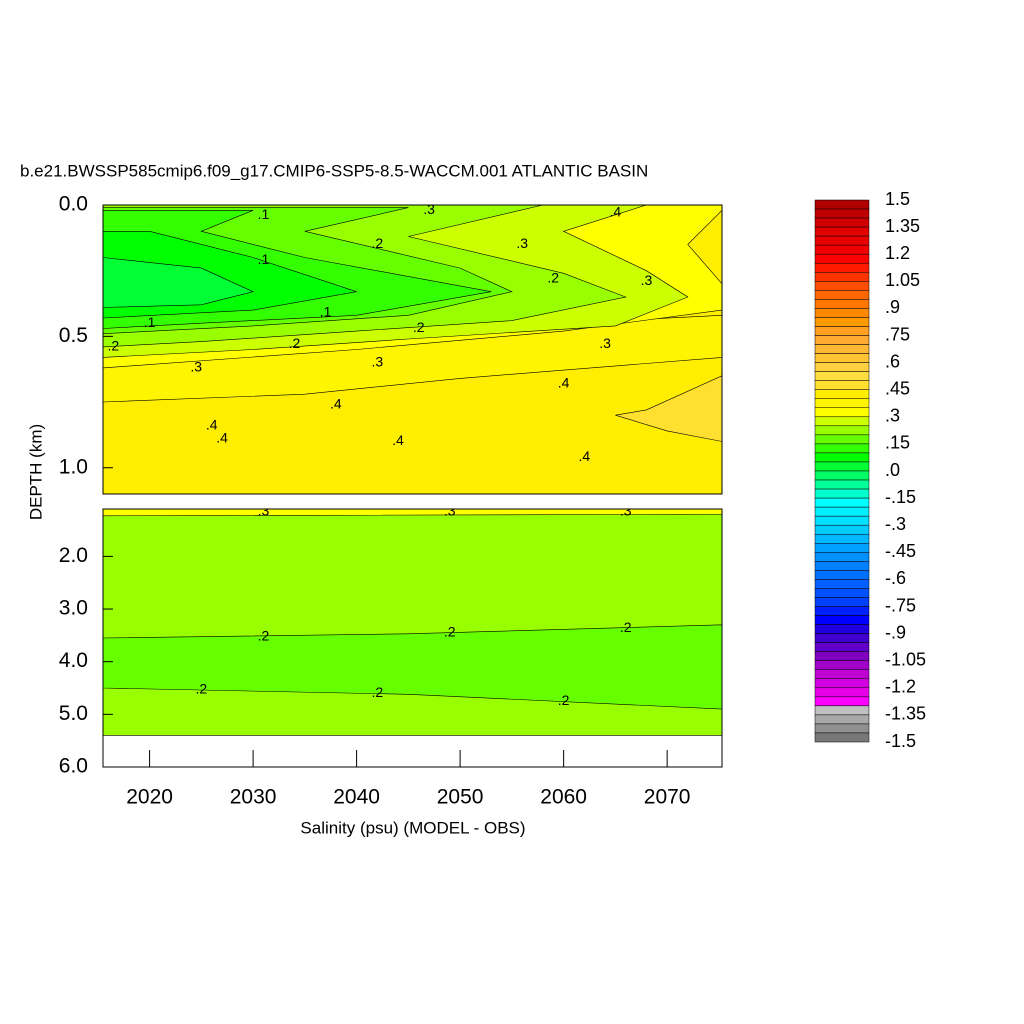 This screenshot has width=1024, height=1024. Describe the element at coordinates (897, 443) in the screenshot. I see `colorbar-label: .15` at that location.